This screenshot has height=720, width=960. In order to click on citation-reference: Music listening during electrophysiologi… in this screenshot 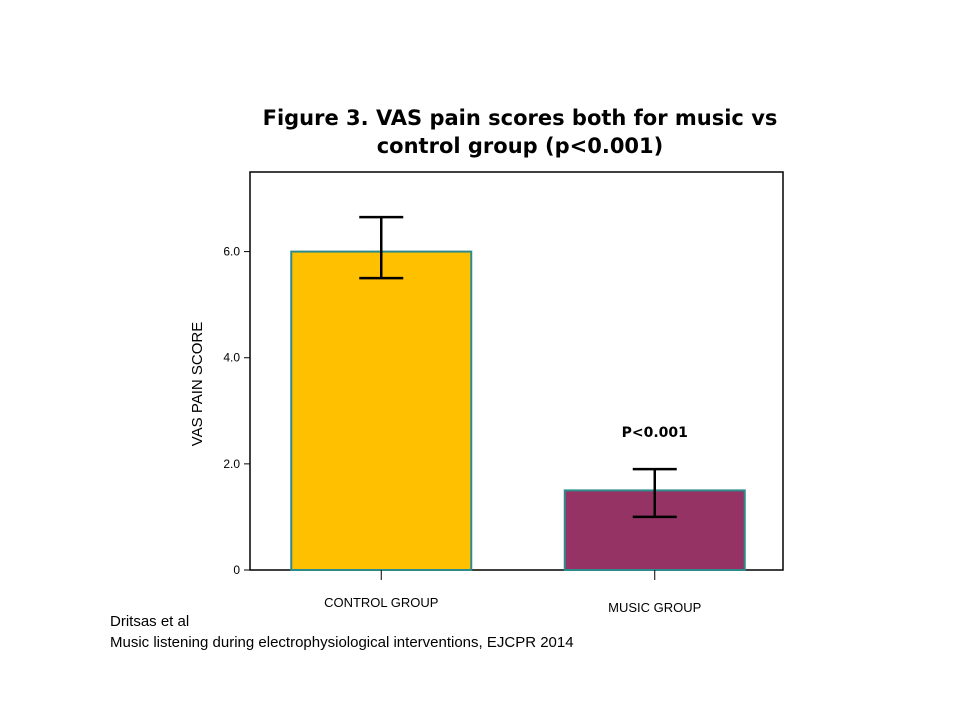, I will do `click(342, 642)`.